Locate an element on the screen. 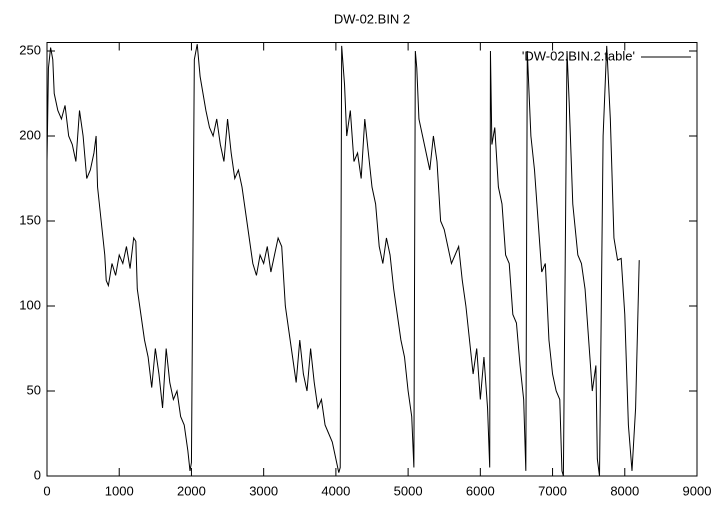 This screenshot has width=720, height=509. y-tick-label: 0 is located at coordinates (37, 474).